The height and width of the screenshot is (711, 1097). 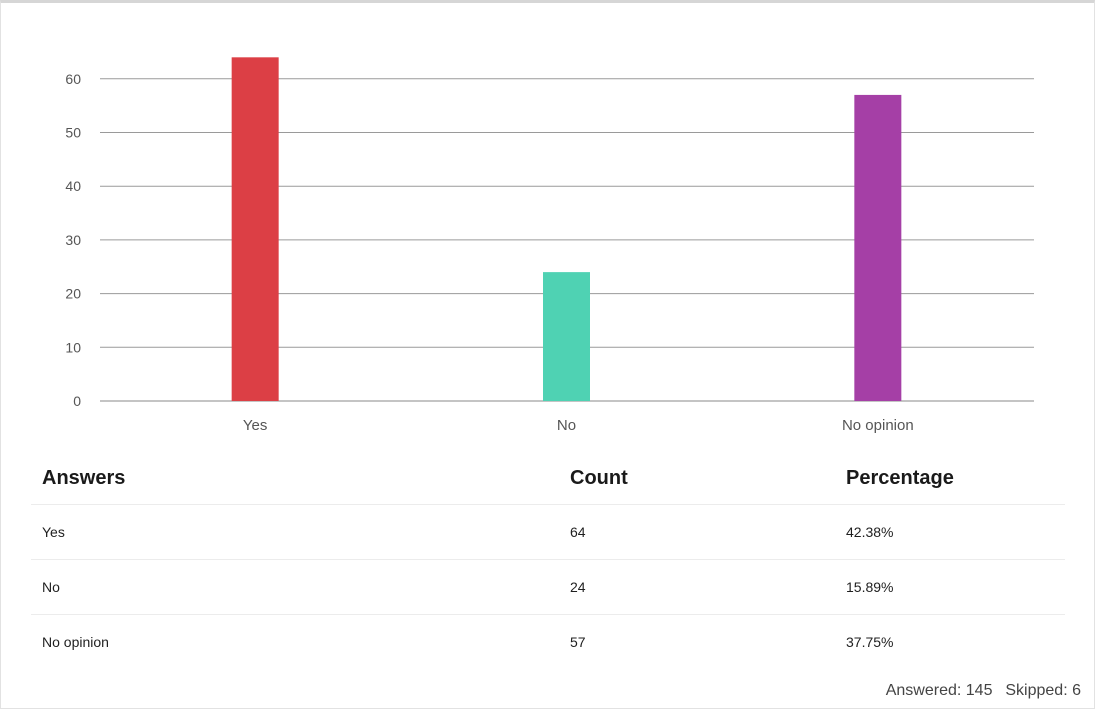 What do you see at coordinates (950, 532) in the screenshot?
I see `percentage-cell: 42.38%` at bounding box center [950, 532].